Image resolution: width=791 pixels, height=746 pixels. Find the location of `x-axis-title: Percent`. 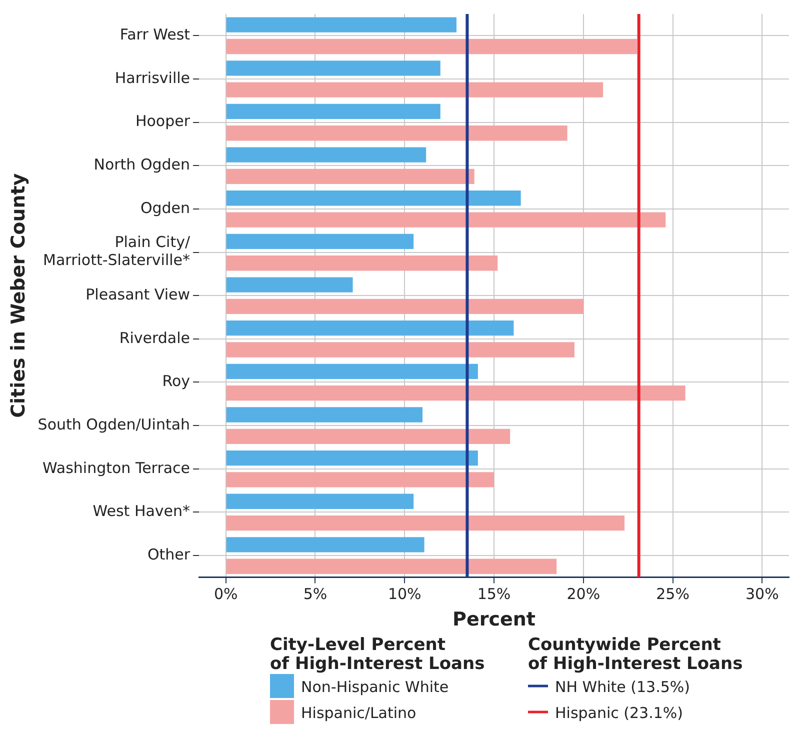

x-axis-title: Percent is located at coordinates (494, 619).